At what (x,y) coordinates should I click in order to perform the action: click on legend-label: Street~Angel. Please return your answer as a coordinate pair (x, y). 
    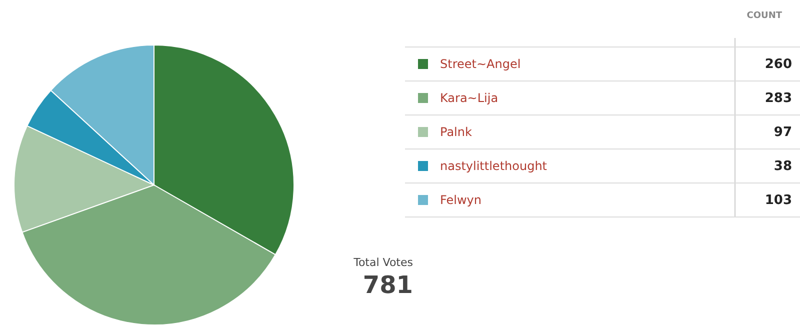
    Looking at the image, I should click on (480, 64).